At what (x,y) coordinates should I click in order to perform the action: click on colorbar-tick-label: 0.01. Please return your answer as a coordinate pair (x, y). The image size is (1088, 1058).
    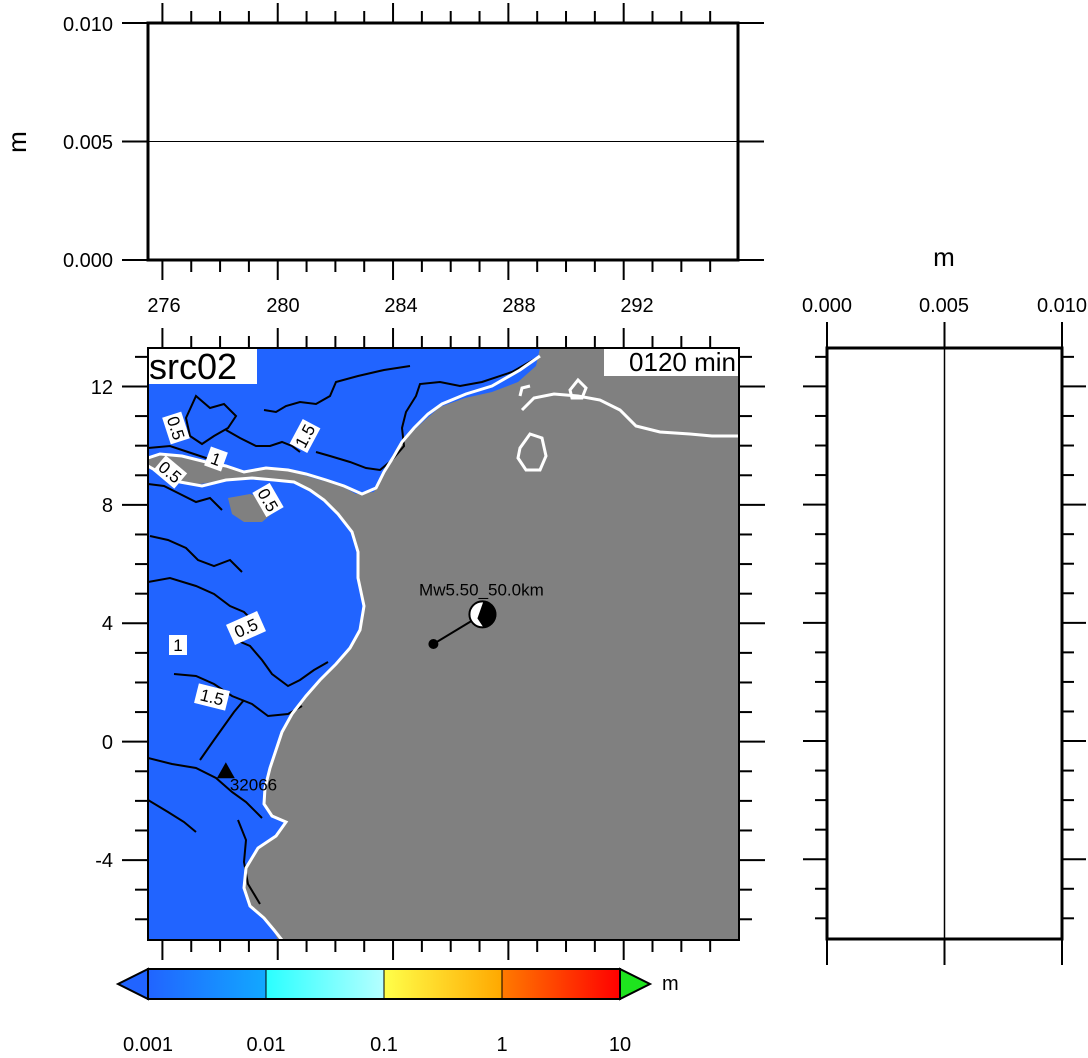
    Looking at the image, I should click on (266, 1045).